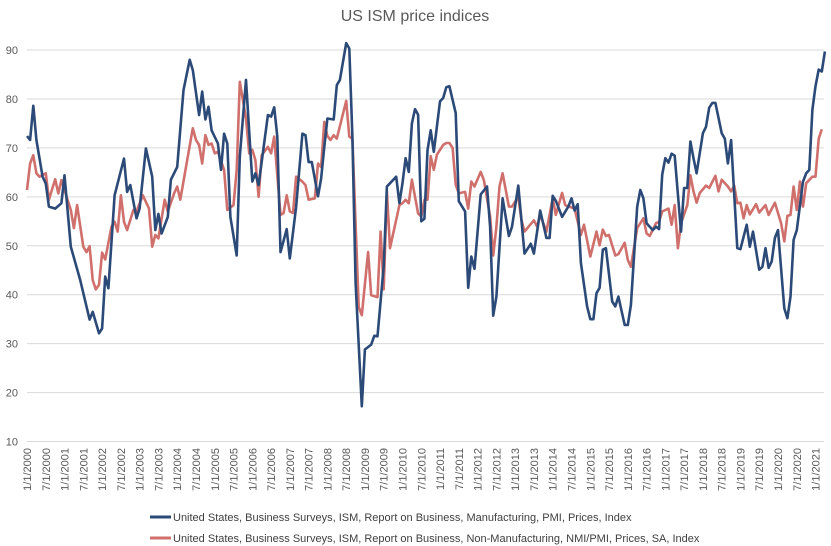 Image resolution: width=831 pixels, height=546 pixels. Describe the element at coordinates (347, 469) in the screenshot. I see `x-tick-label: 7/1/2008` at that location.